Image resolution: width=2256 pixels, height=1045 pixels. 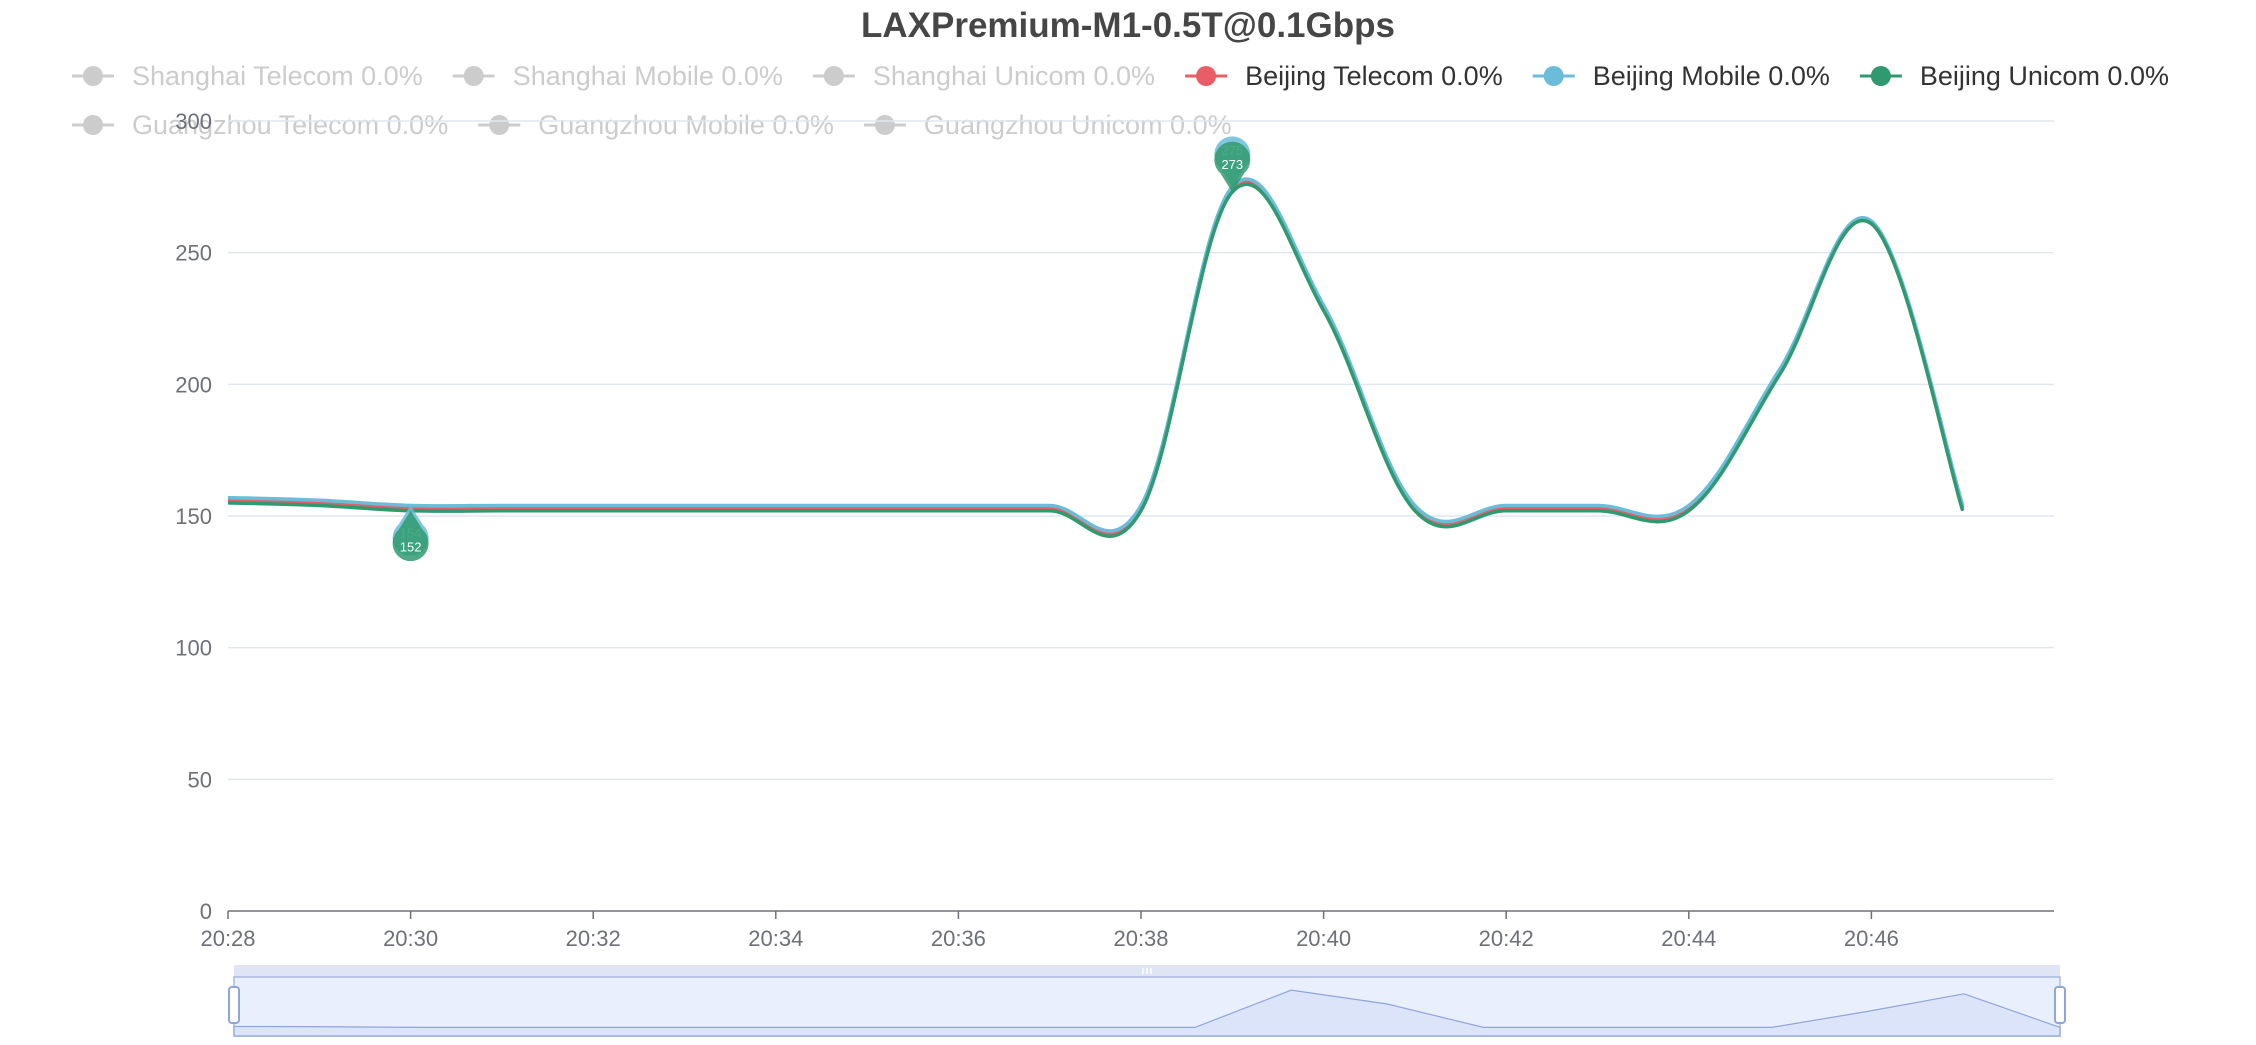 I want to click on x-tick-label: 20:36, so click(x=958, y=938).